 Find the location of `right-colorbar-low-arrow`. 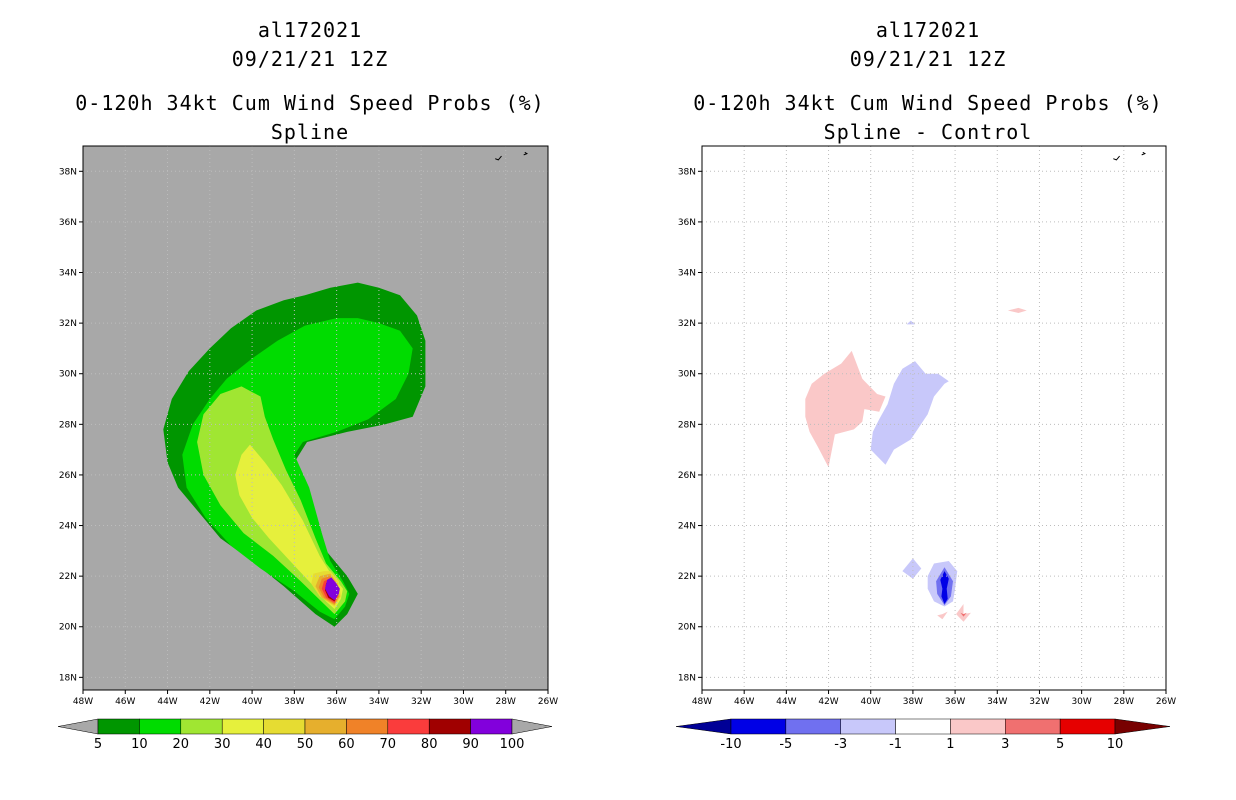

right-colorbar-low-arrow is located at coordinates (703, 726).